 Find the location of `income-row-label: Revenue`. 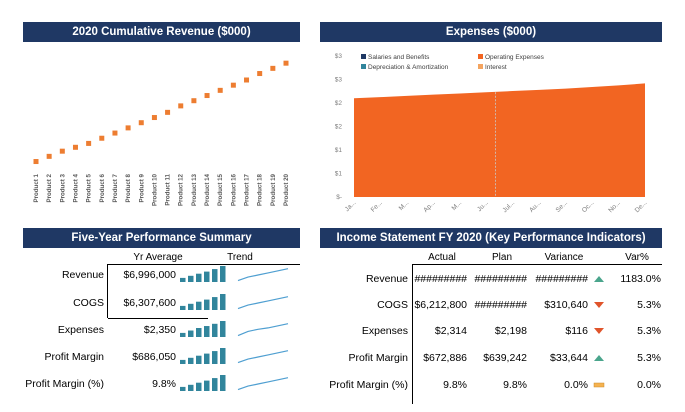

income-row-label: Revenue is located at coordinates (386, 279).